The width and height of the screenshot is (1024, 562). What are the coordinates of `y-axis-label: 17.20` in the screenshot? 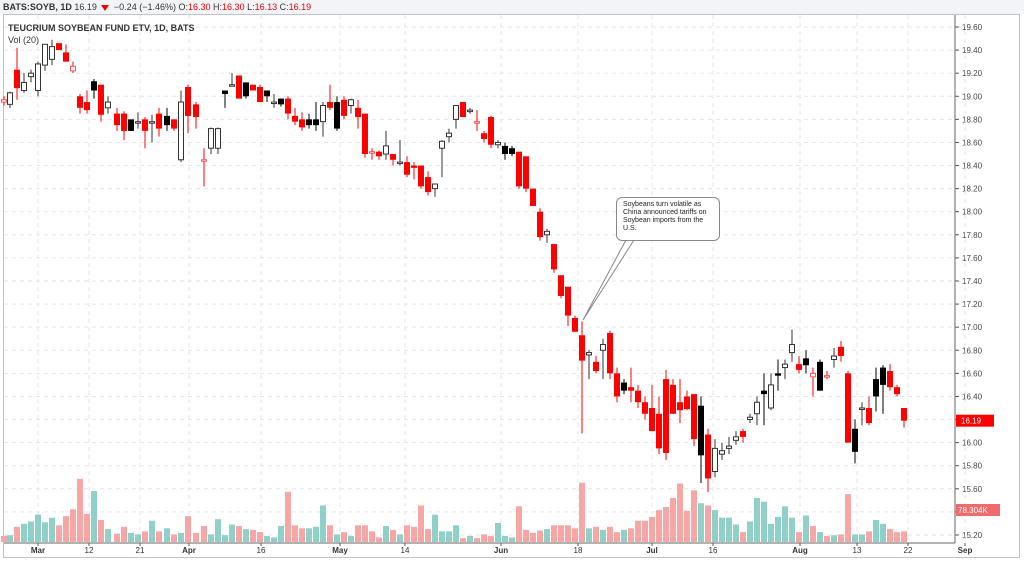 It's located at (972, 304).